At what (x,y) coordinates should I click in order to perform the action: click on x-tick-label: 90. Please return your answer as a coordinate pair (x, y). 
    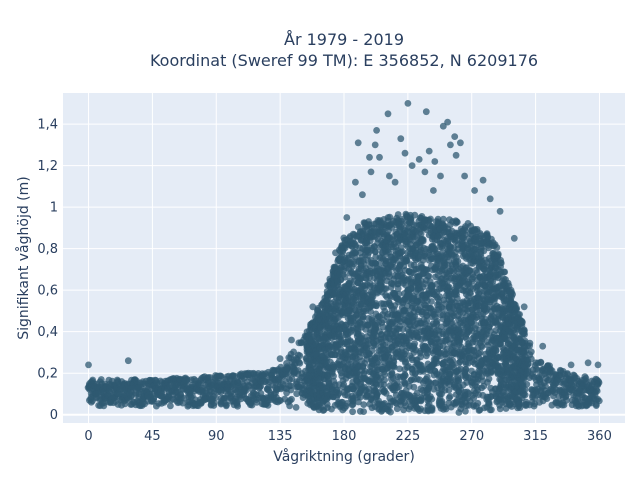
    Looking at the image, I should click on (216, 436).